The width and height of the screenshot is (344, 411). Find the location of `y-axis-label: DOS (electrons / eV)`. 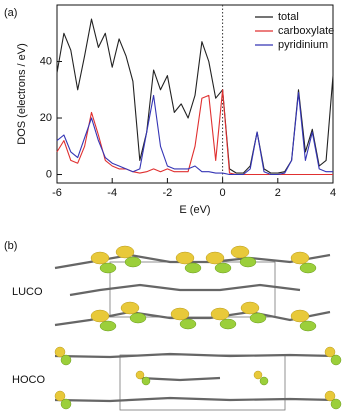

y-axis-label: DOS (electrons / eV) is located at coordinates (22, 93).